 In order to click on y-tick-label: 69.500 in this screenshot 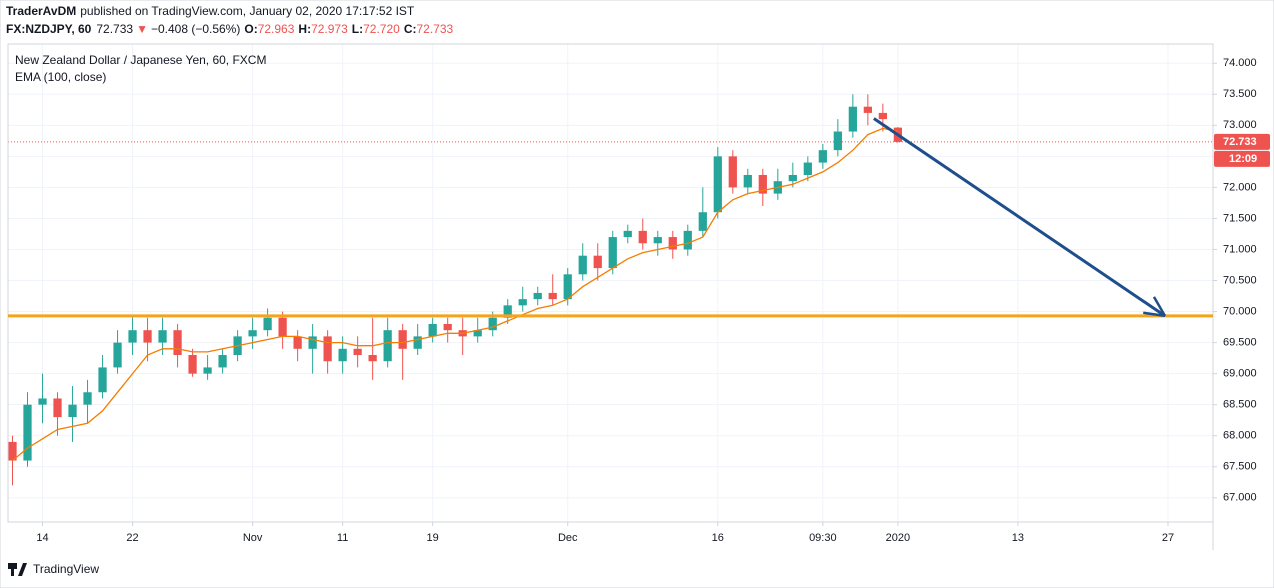, I will do `click(1240, 343)`.